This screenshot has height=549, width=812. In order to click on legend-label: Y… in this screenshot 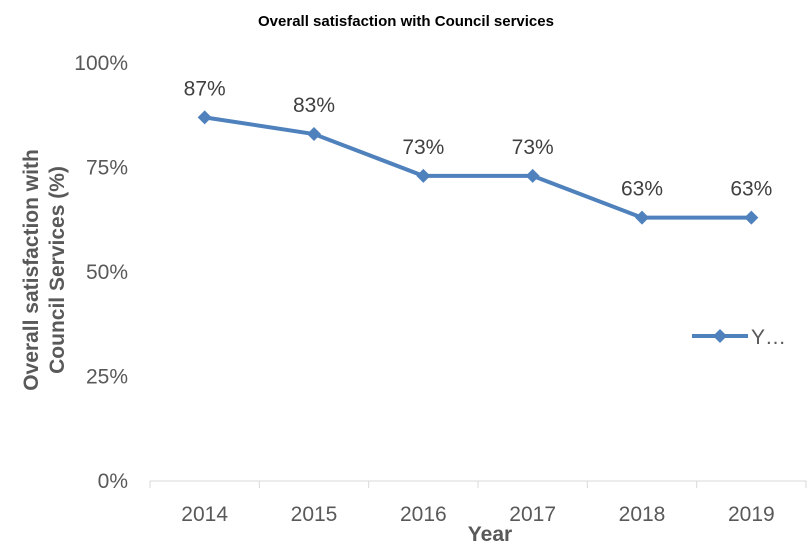, I will do `click(768, 337)`.